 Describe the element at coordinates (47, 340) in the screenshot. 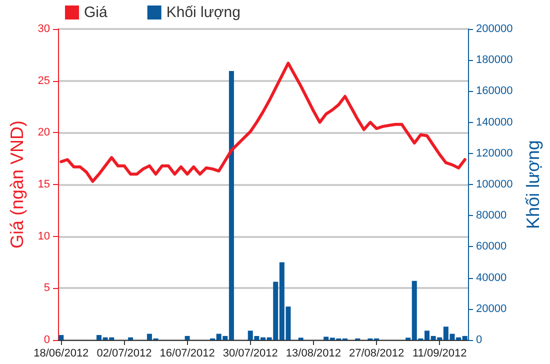

I see `y-tick-label: 0` at that location.